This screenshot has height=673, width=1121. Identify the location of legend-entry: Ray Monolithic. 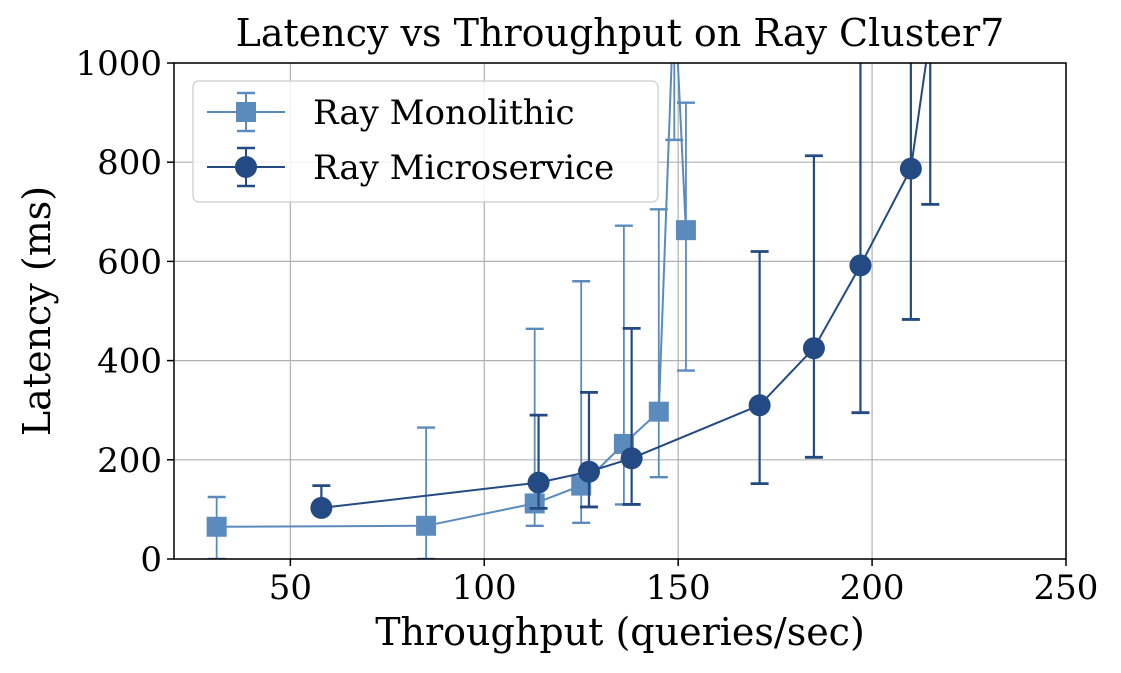
(391, 112).